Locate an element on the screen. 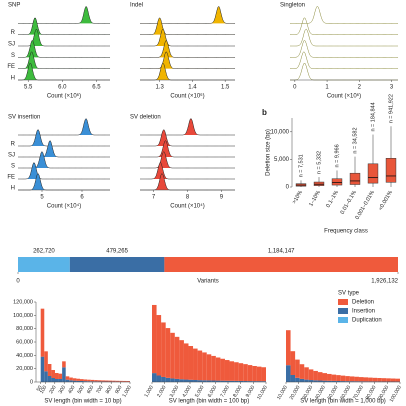 The height and width of the screenshot is (406, 406). y-tick-label: 120,000 is located at coordinates (23, 302).